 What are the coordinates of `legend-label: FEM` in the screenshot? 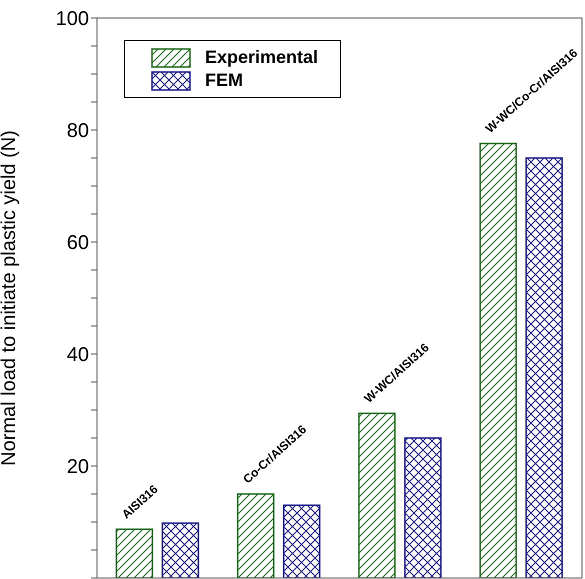 It's located at (224, 80).